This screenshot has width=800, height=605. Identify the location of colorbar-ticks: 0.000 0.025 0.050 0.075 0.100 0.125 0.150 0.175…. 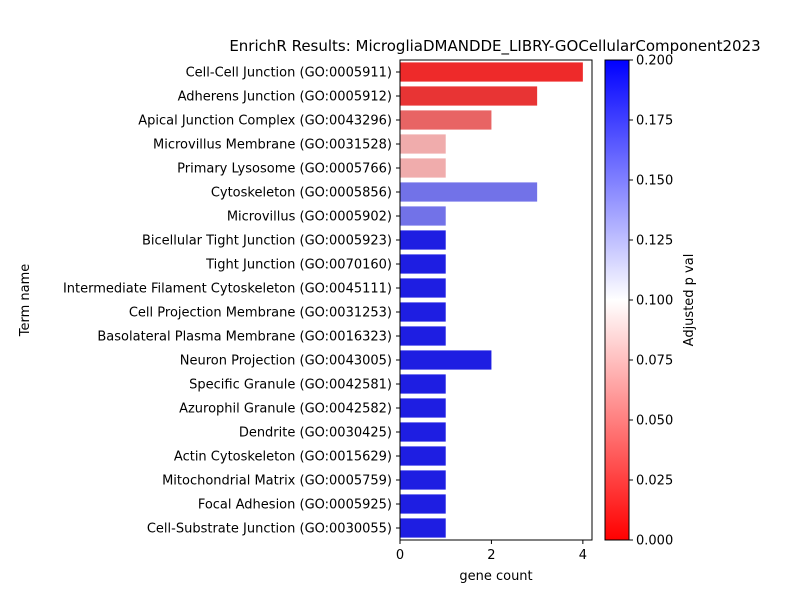
(651, 301).